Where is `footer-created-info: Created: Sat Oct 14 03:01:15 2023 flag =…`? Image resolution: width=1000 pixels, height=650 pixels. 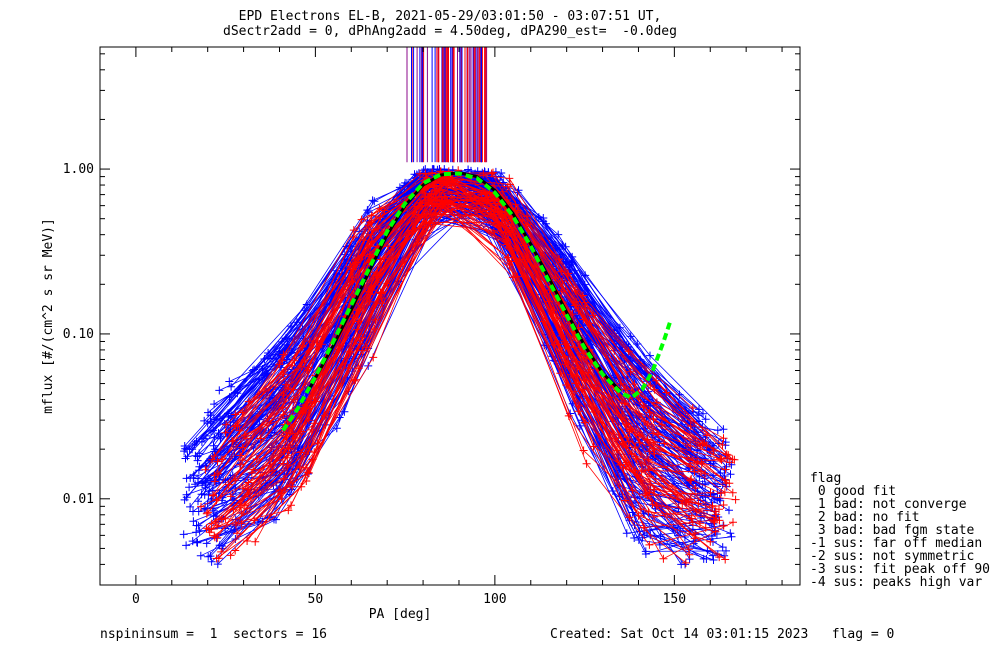 footer-created-info: Created: Sat Oct 14 03:01:15 2023 flag =… is located at coordinates (722, 634).